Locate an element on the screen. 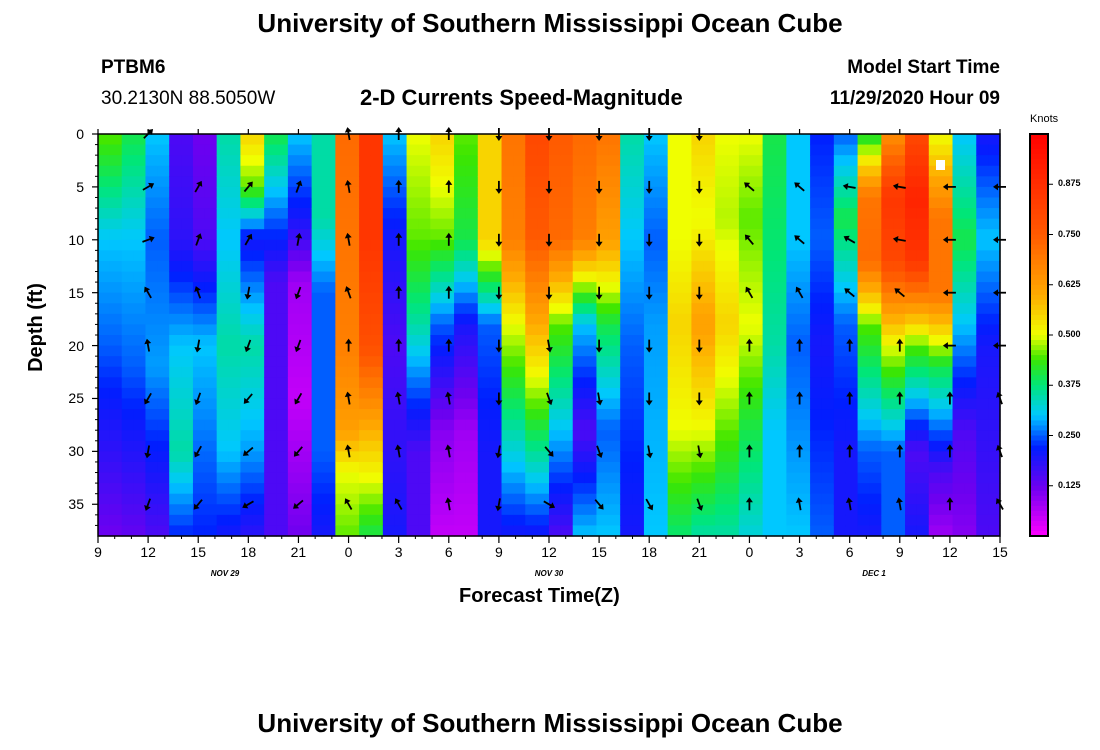  x-tick-label: 12 is located at coordinates (950, 552).